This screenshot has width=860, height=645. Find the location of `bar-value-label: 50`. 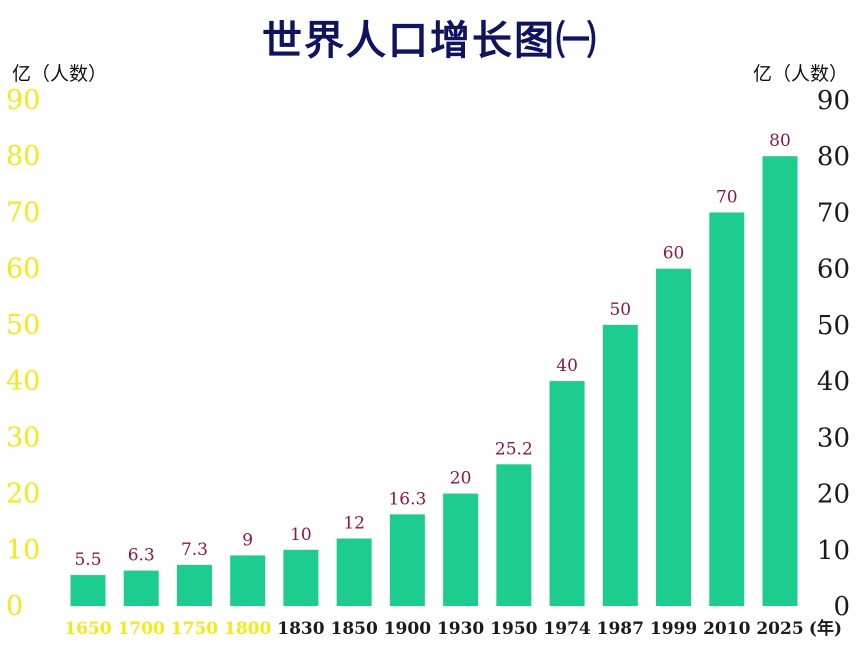

bar-value-label: 50 is located at coordinates (620, 310).